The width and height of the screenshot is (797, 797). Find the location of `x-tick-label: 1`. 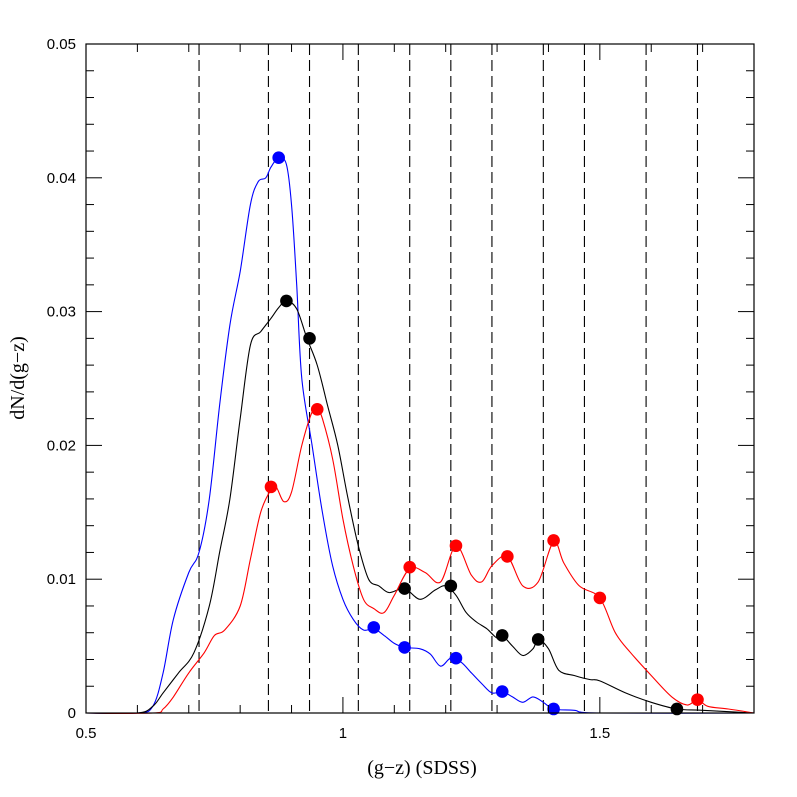

x-tick-label: 1 is located at coordinates (343, 733).